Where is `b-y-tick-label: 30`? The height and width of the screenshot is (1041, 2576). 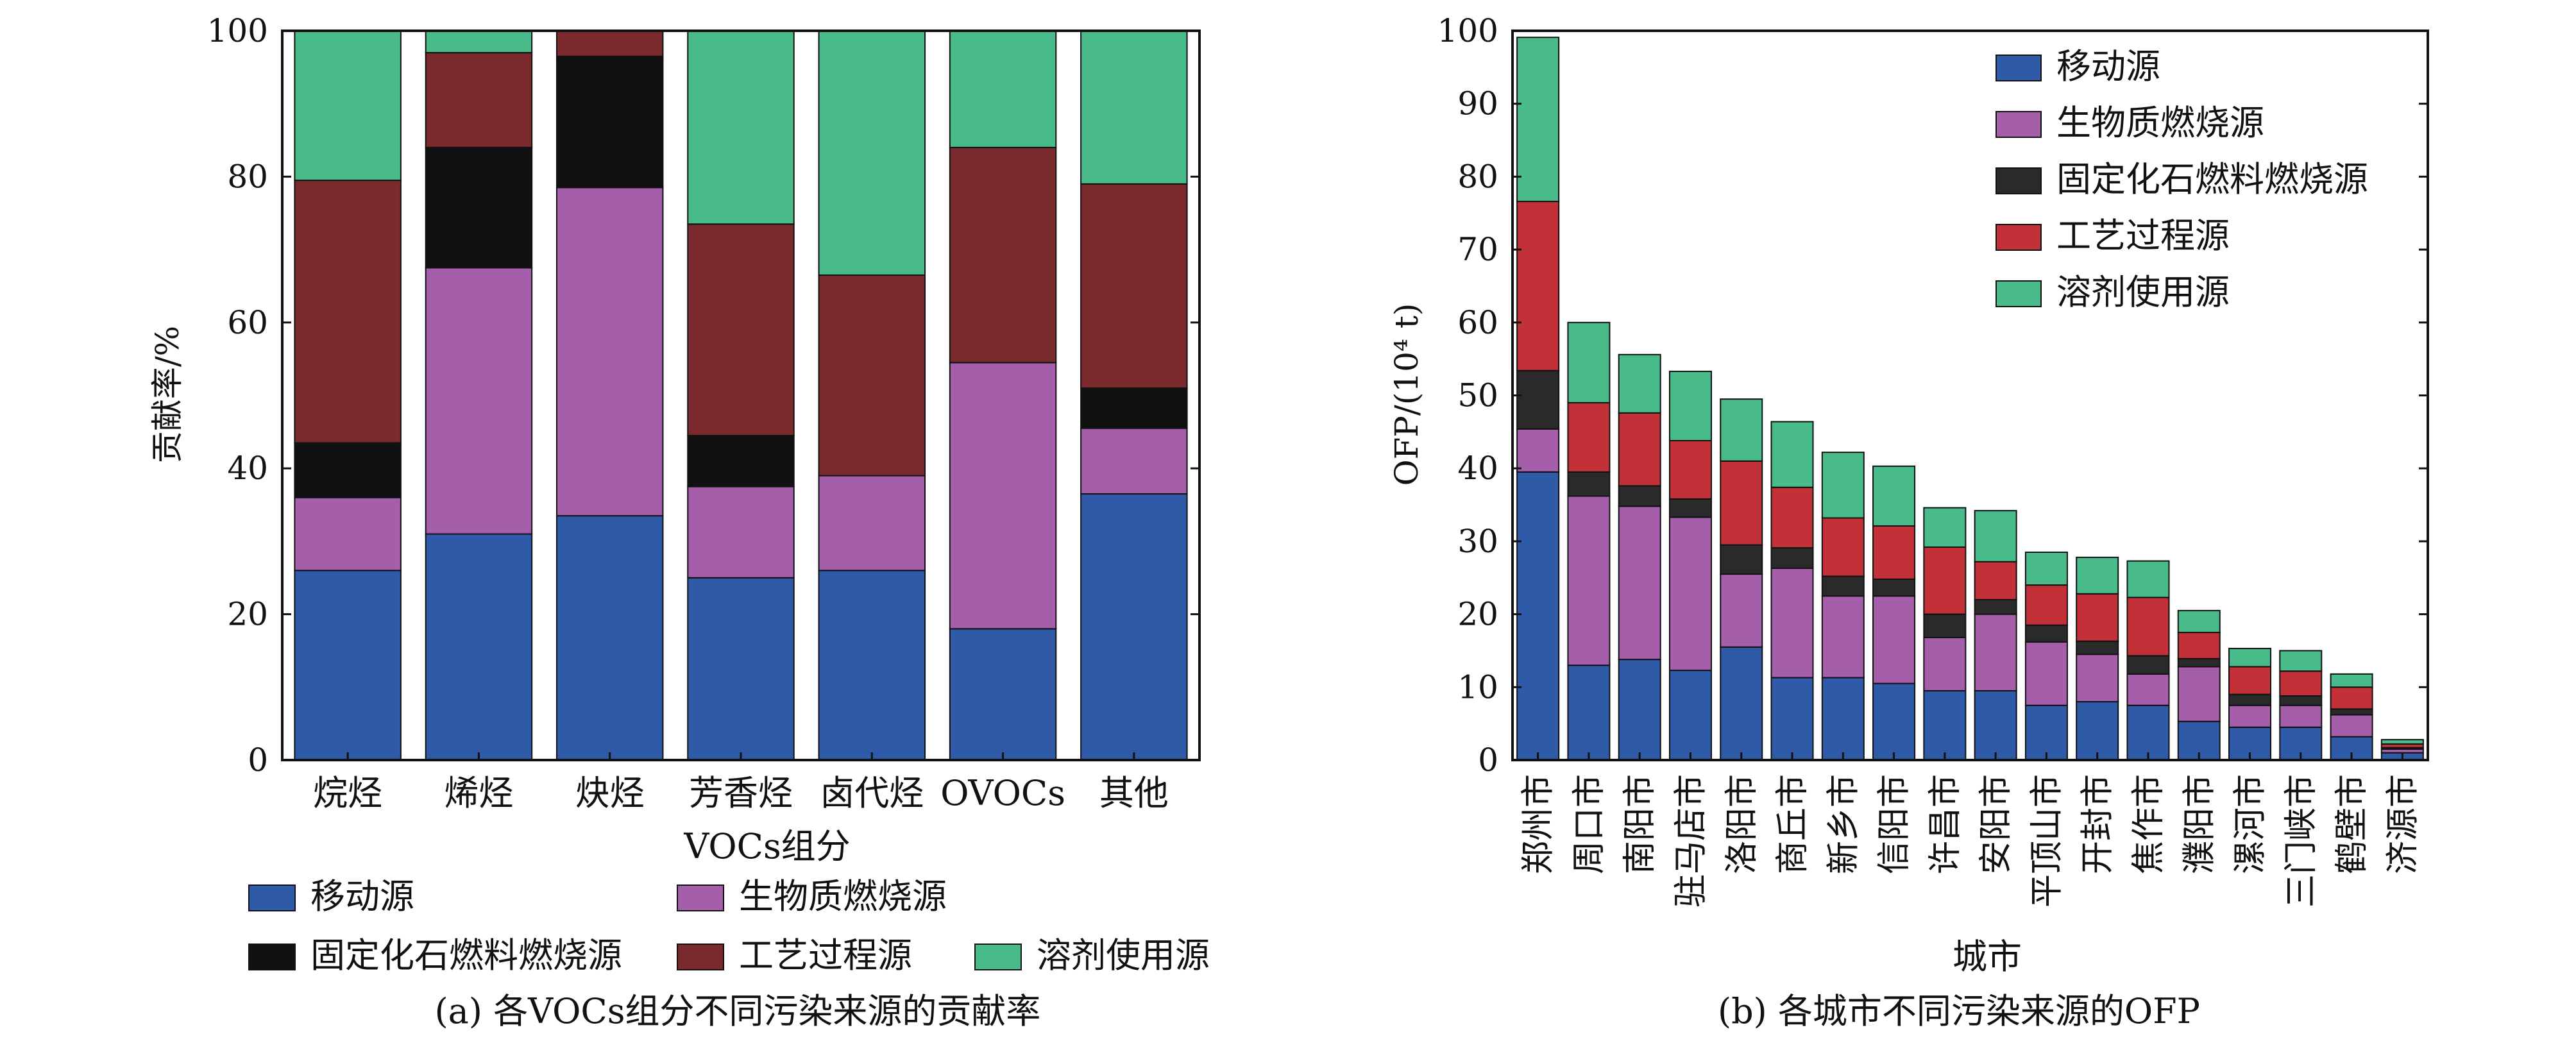
b-y-tick-label: 30 is located at coordinates (1477, 541).